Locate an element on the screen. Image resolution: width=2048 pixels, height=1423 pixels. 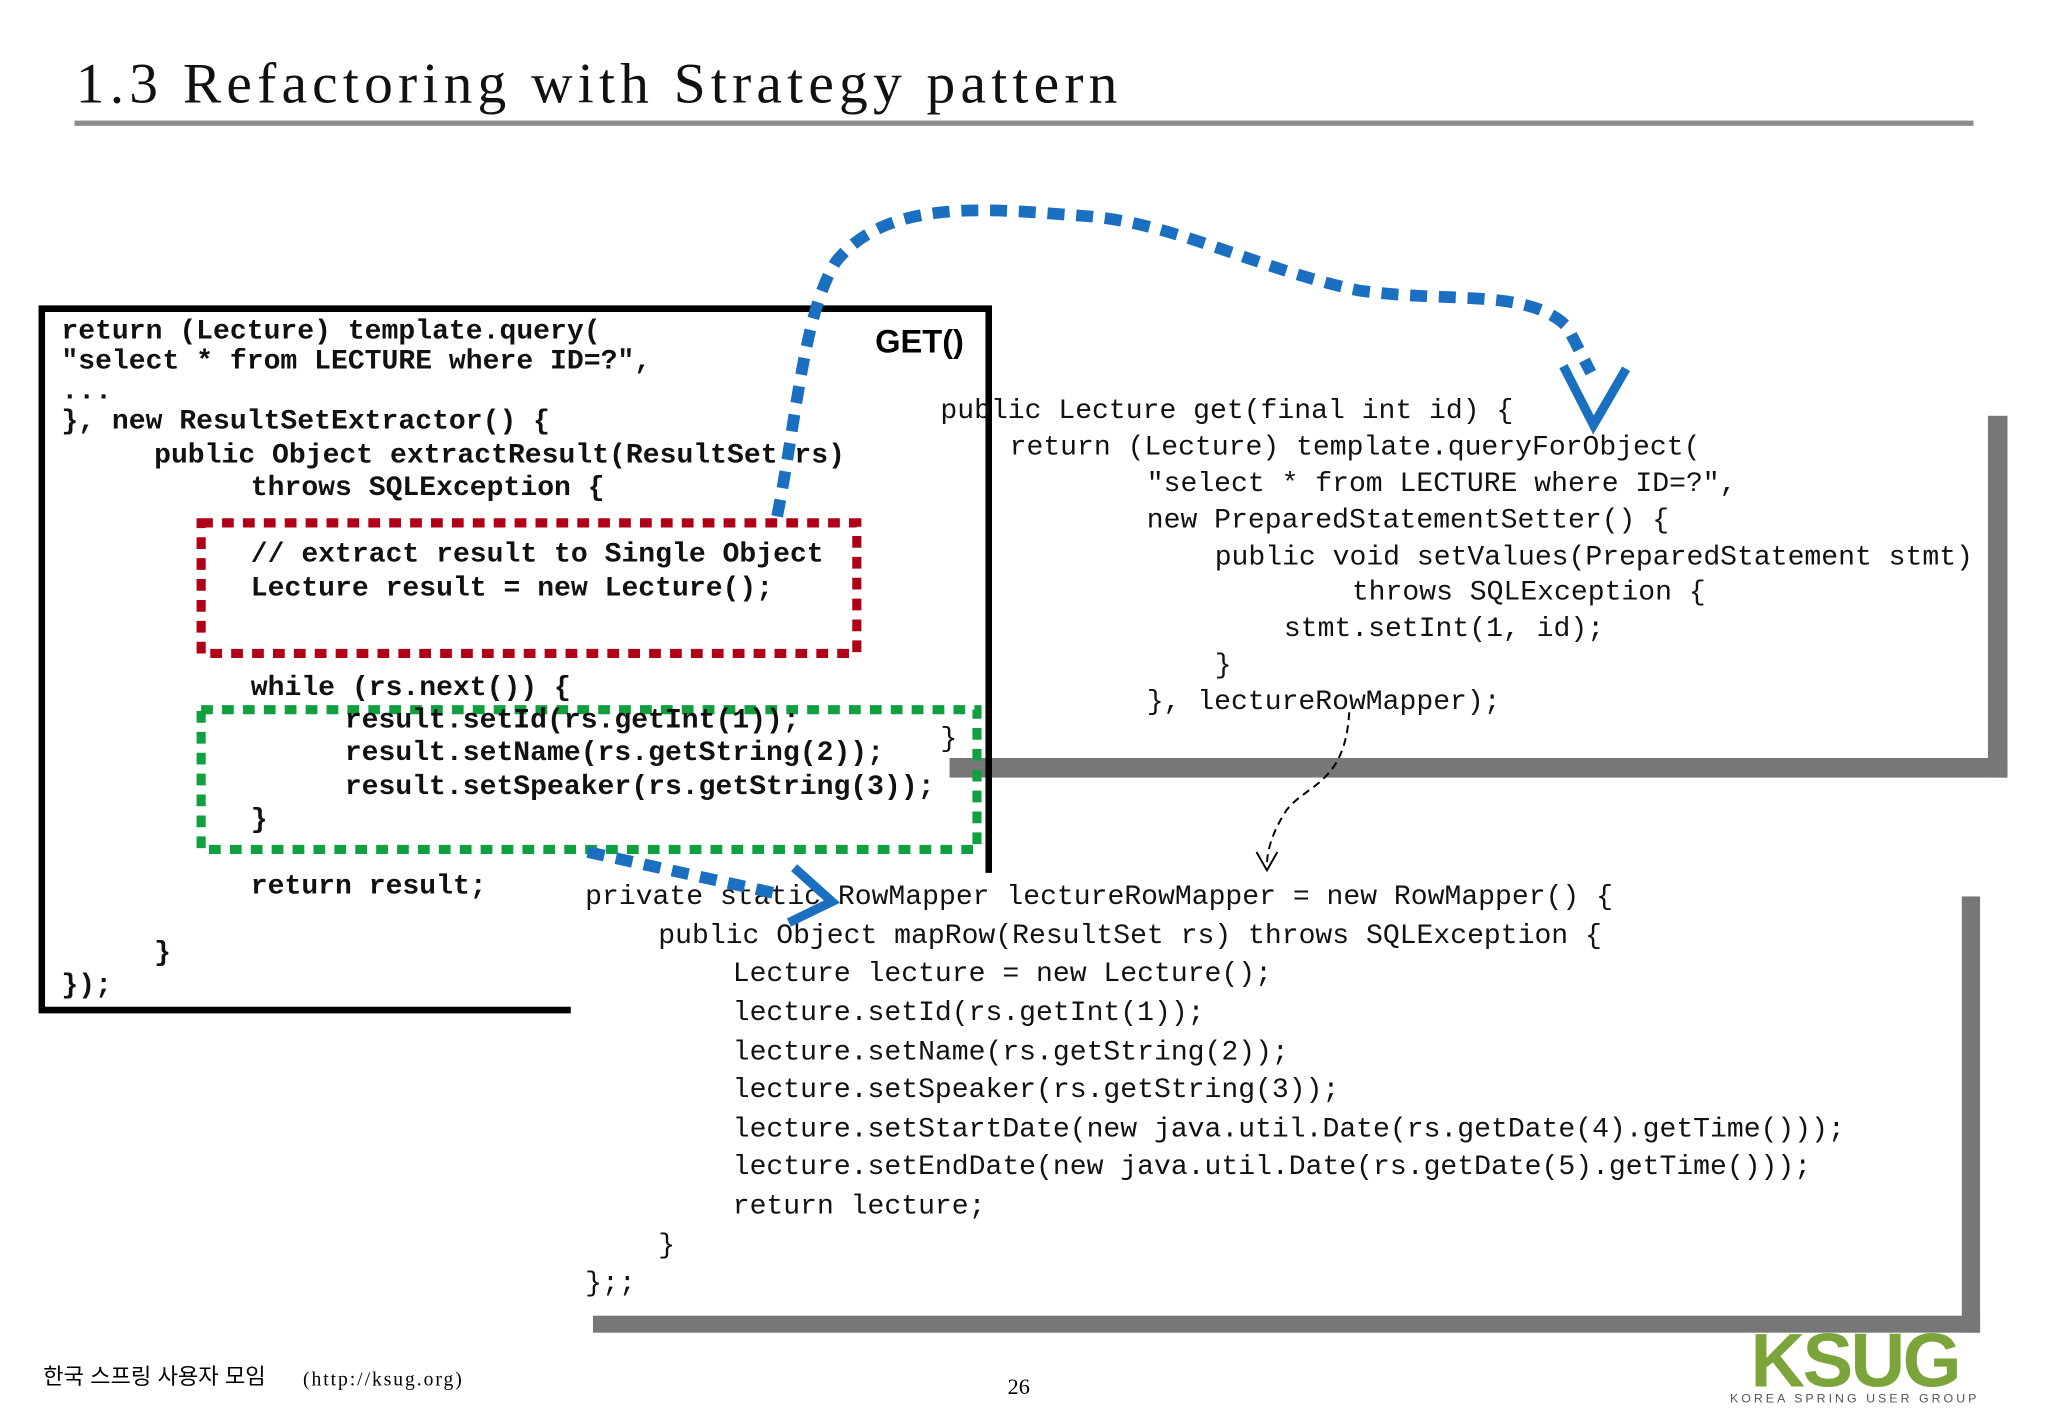
title-rule is located at coordinates (1024, 123).